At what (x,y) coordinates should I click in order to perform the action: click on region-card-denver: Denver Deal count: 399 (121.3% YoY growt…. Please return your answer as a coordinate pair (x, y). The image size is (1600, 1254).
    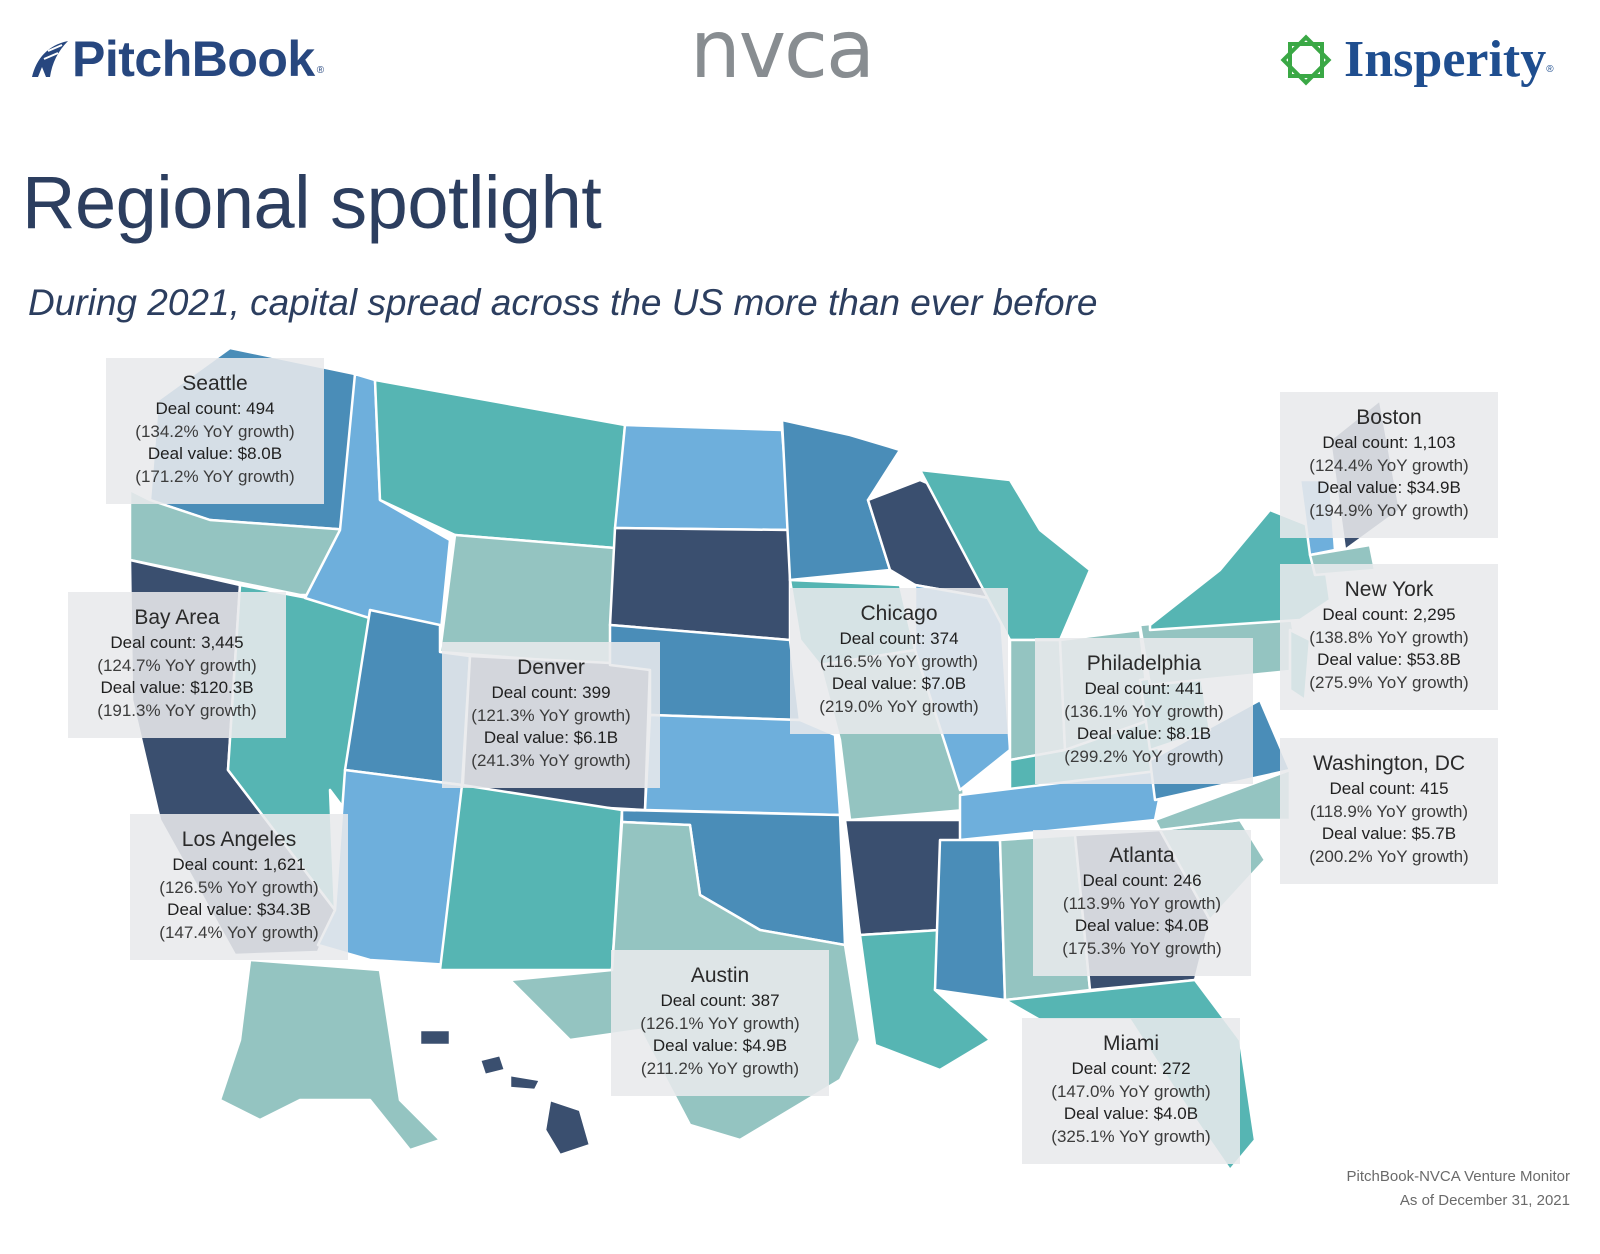
    Looking at the image, I should click on (551, 715).